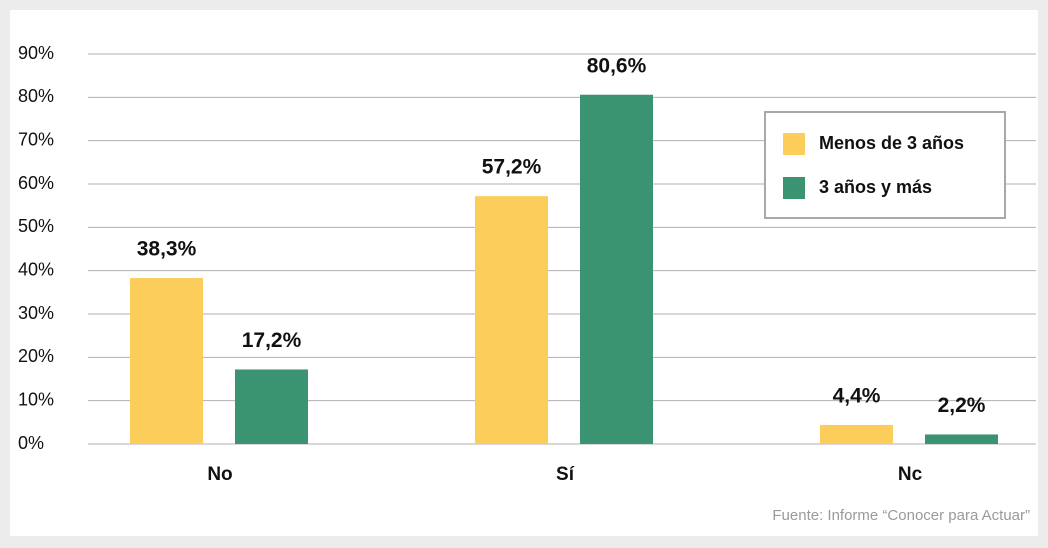  What do you see at coordinates (512, 167) in the screenshot?
I see `data-label: 57,2%` at bounding box center [512, 167].